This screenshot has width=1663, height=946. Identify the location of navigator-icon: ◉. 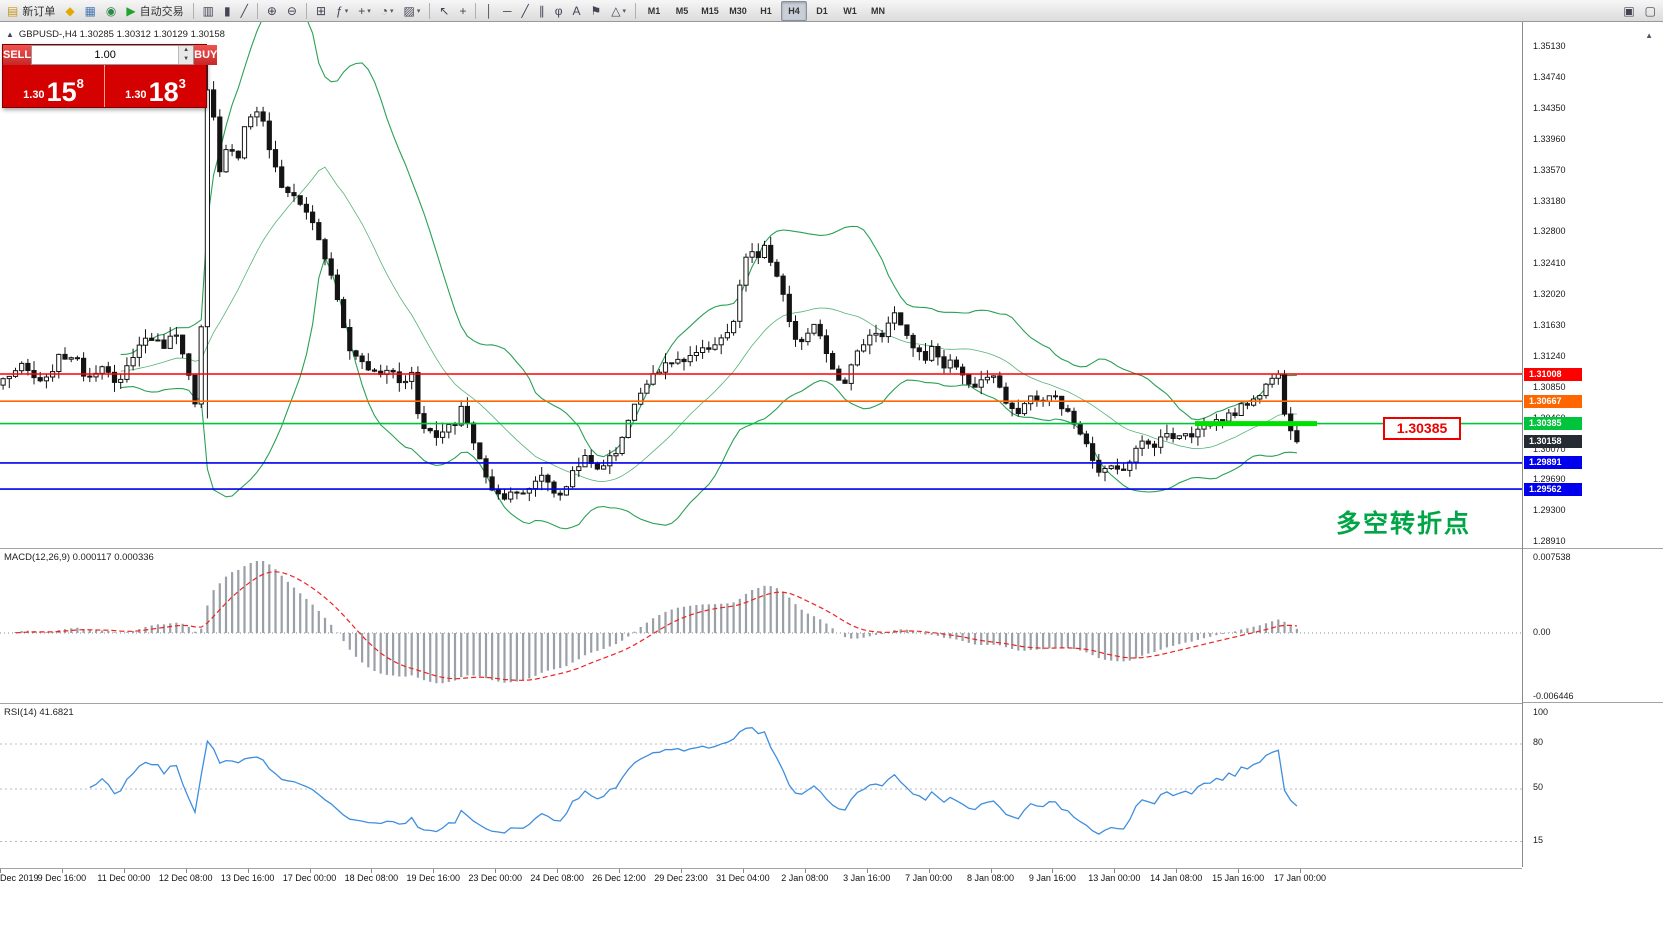
(111, 10).